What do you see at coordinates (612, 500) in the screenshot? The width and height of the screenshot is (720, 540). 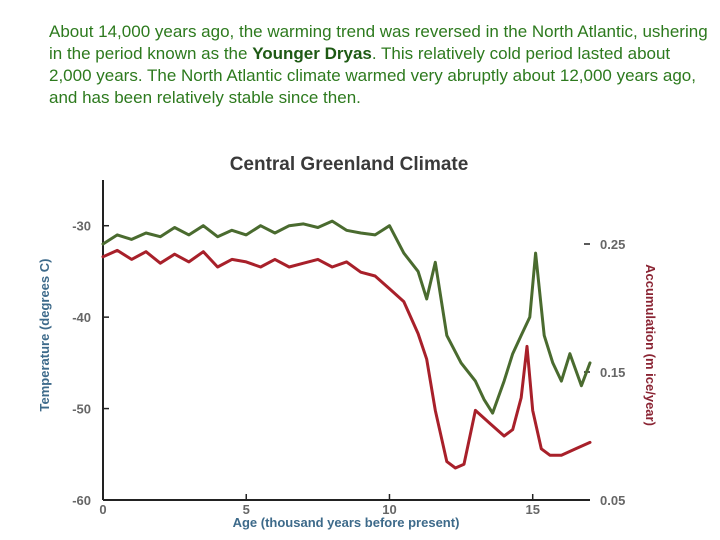 I see `y-right-tick-label: 0.05` at bounding box center [612, 500].